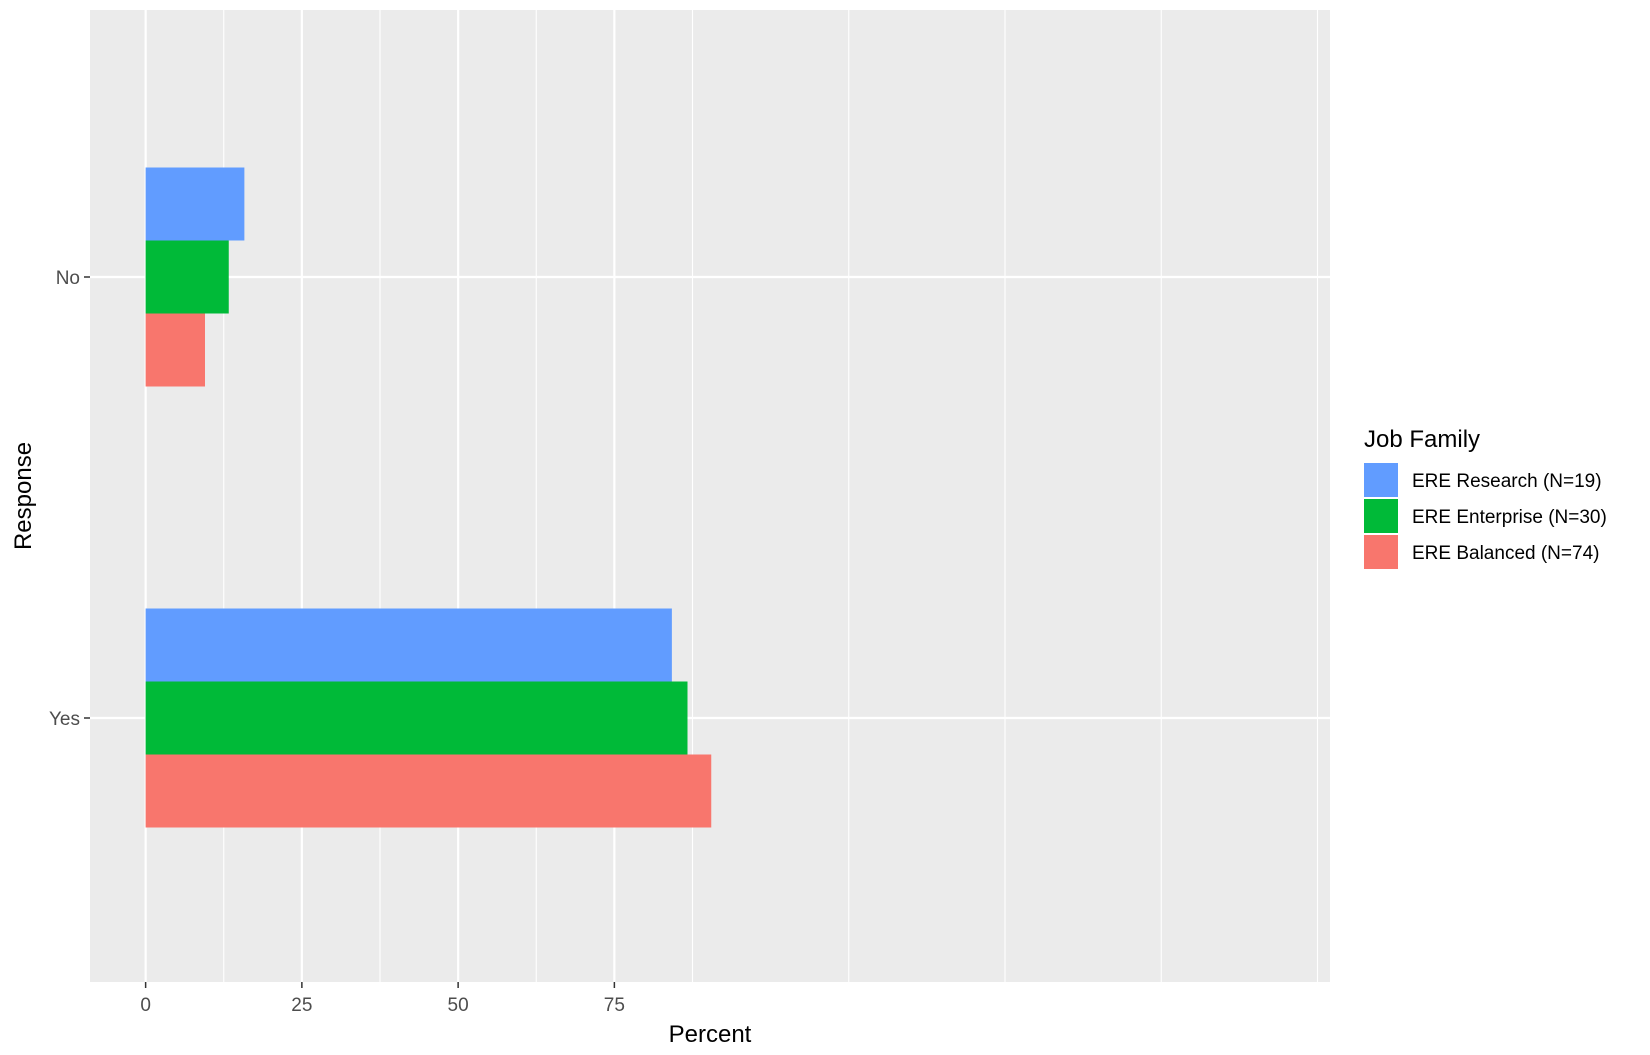 The image size is (1650, 1055). What do you see at coordinates (1422, 439) in the screenshot?
I see `legend-title: Job Family` at bounding box center [1422, 439].